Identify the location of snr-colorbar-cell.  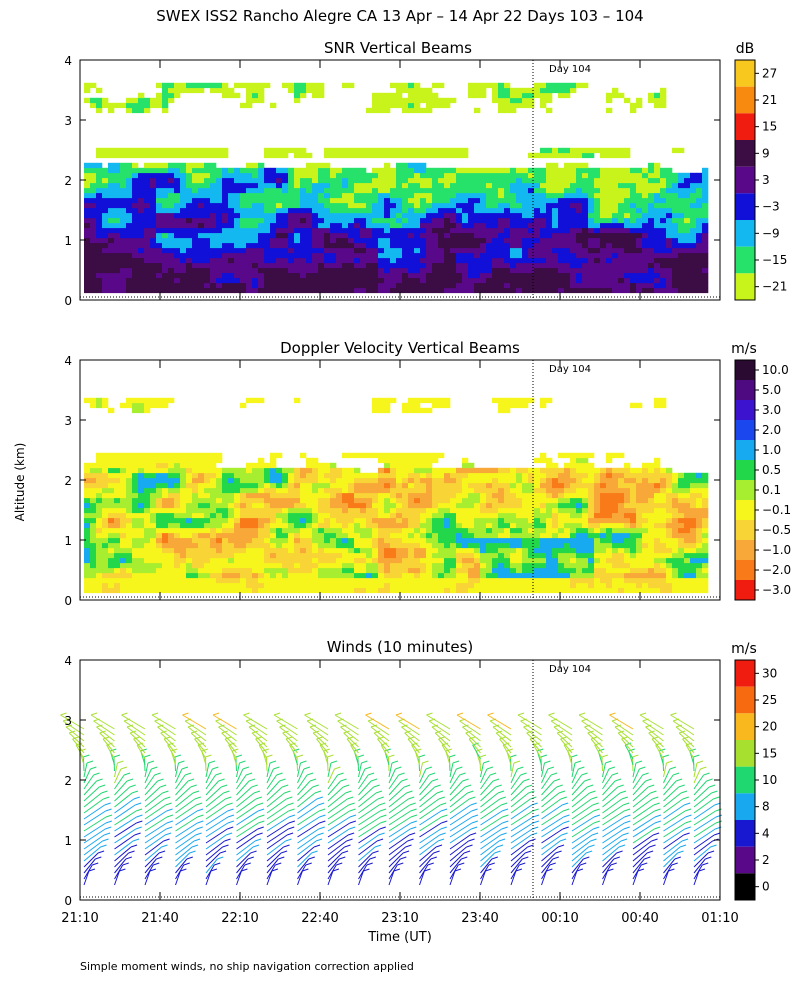
(745, 180).